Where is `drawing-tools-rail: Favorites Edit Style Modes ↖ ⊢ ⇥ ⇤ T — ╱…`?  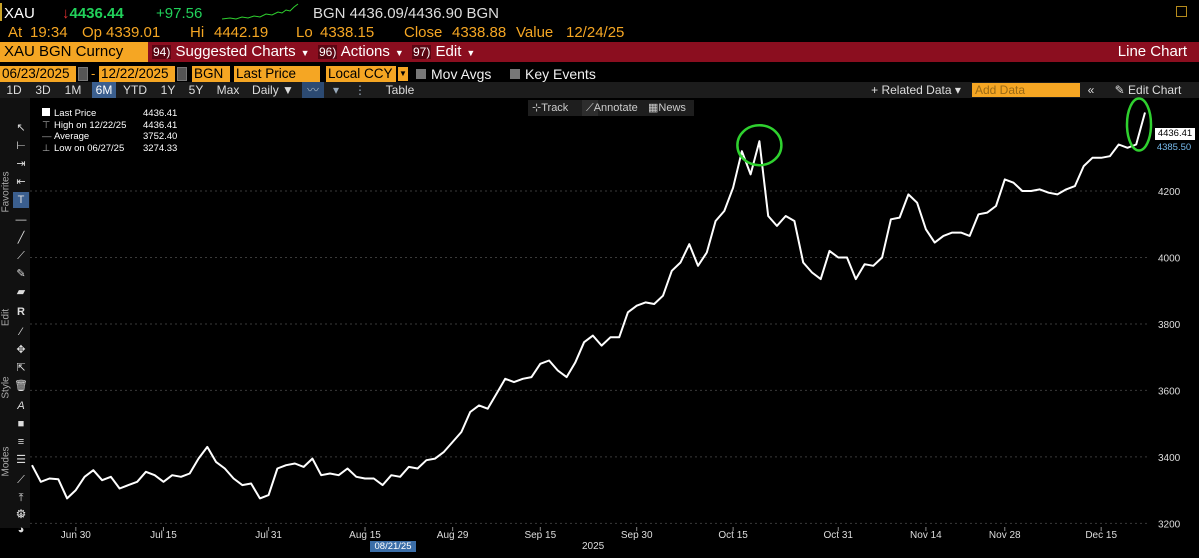
drawing-tools-rail: Favorites Edit Style Modes ↖ ⊢ ⇥ ⇤ T — ╱… is located at coordinates (15, 317).